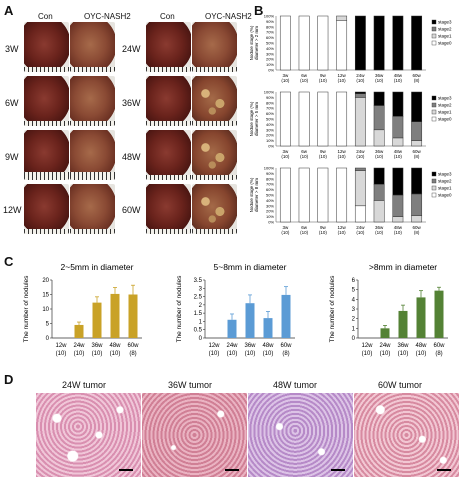 Image resolution: width=474 pixels, height=480 pixels. Describe the element at coordinates (444, 470) in the screenshot. I see `scale-bar-60w` at that location.